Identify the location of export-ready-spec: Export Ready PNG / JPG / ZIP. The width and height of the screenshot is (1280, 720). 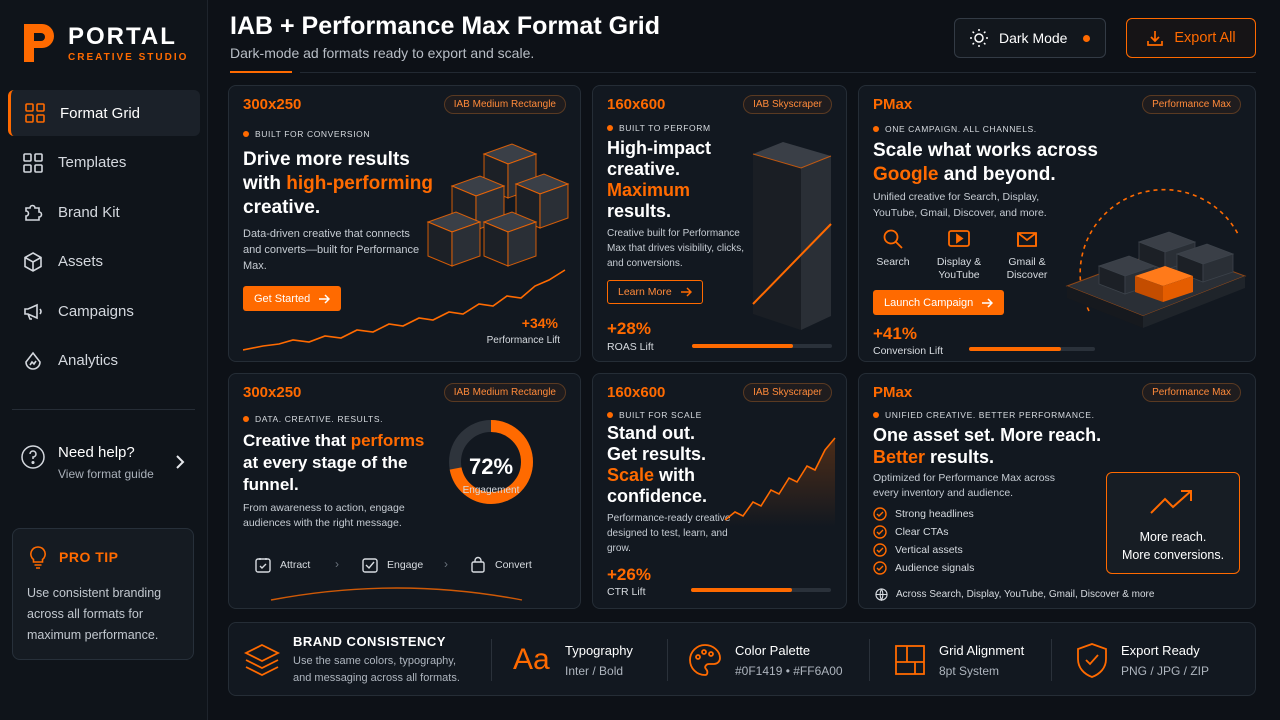
(1142, 660).